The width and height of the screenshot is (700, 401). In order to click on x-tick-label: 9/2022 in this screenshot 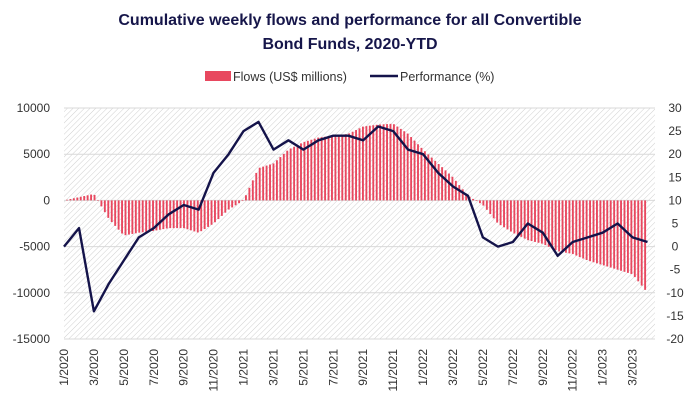, I will do `click(543, 367)`.